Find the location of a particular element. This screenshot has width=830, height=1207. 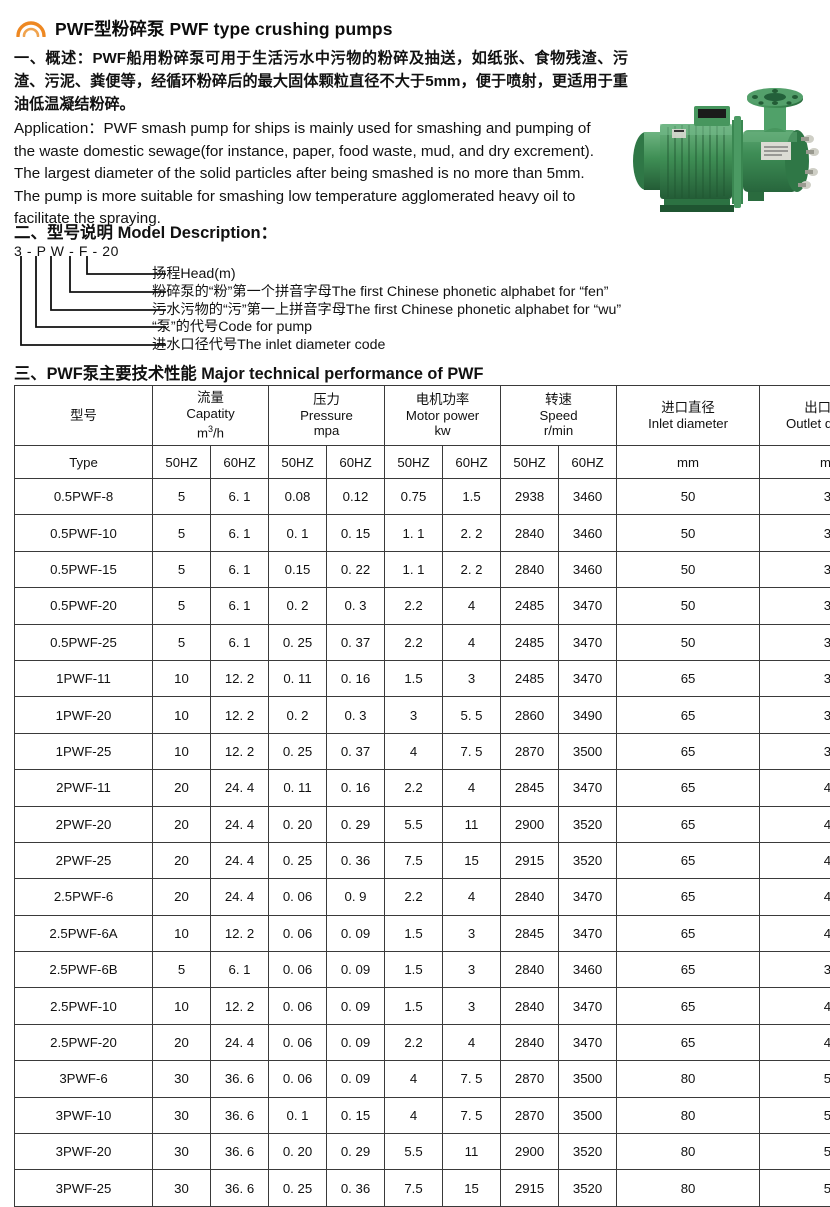

cell-value: 2485 is located at coordinates (530, 642).